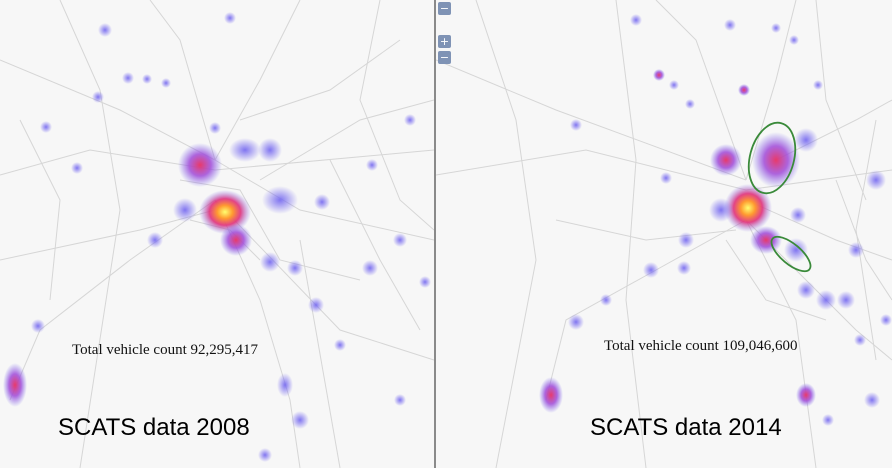  What do you see at coordinates (444, 41) in the screenshot?
I see `zoom-in-button: +` at bounding box center [444, 41].